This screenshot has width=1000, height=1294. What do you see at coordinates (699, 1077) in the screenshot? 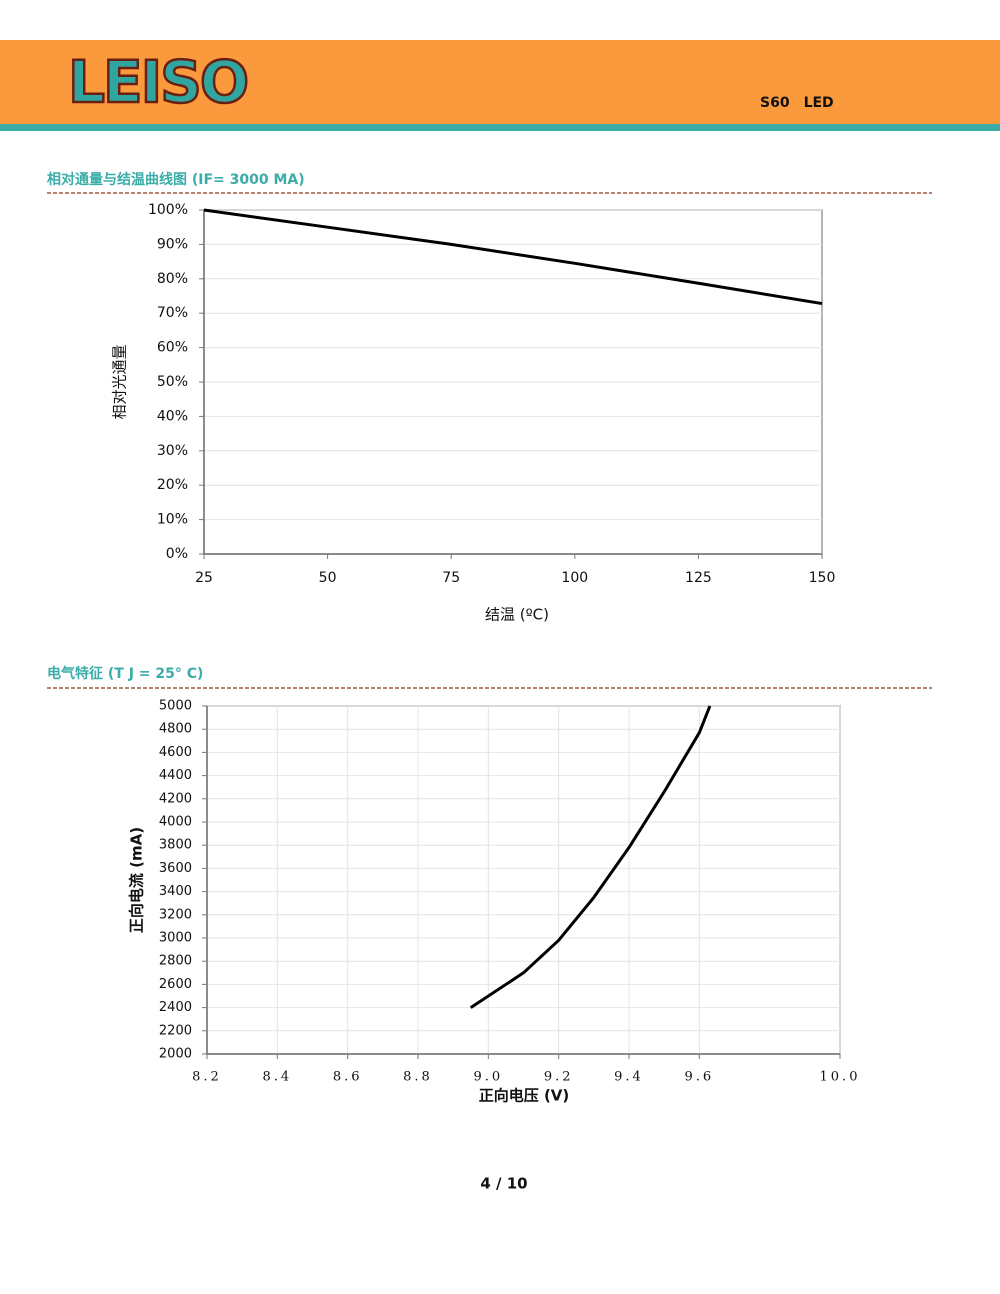
I see `x-tick-label: 9.6` at bounding box center [699, 1077].